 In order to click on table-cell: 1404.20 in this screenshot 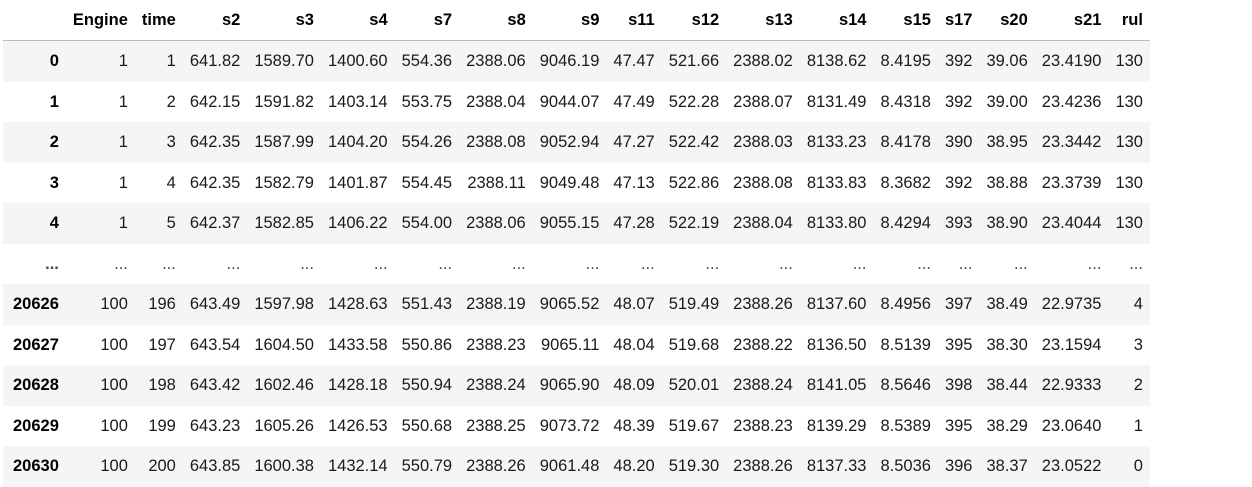, I will do `click(357, 142)`.